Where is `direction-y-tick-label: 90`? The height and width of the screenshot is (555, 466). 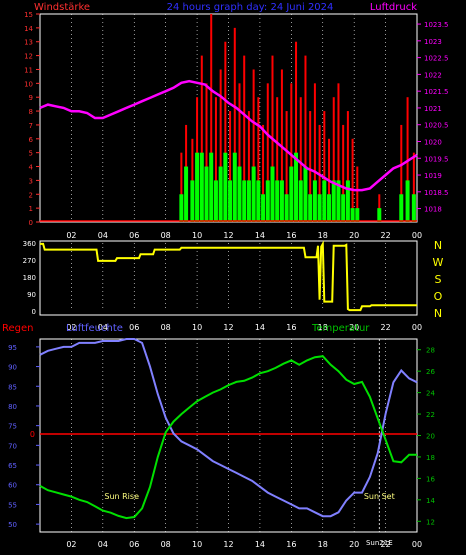 direction-y-tick-label: 90 is located at coordinates (31, 295).